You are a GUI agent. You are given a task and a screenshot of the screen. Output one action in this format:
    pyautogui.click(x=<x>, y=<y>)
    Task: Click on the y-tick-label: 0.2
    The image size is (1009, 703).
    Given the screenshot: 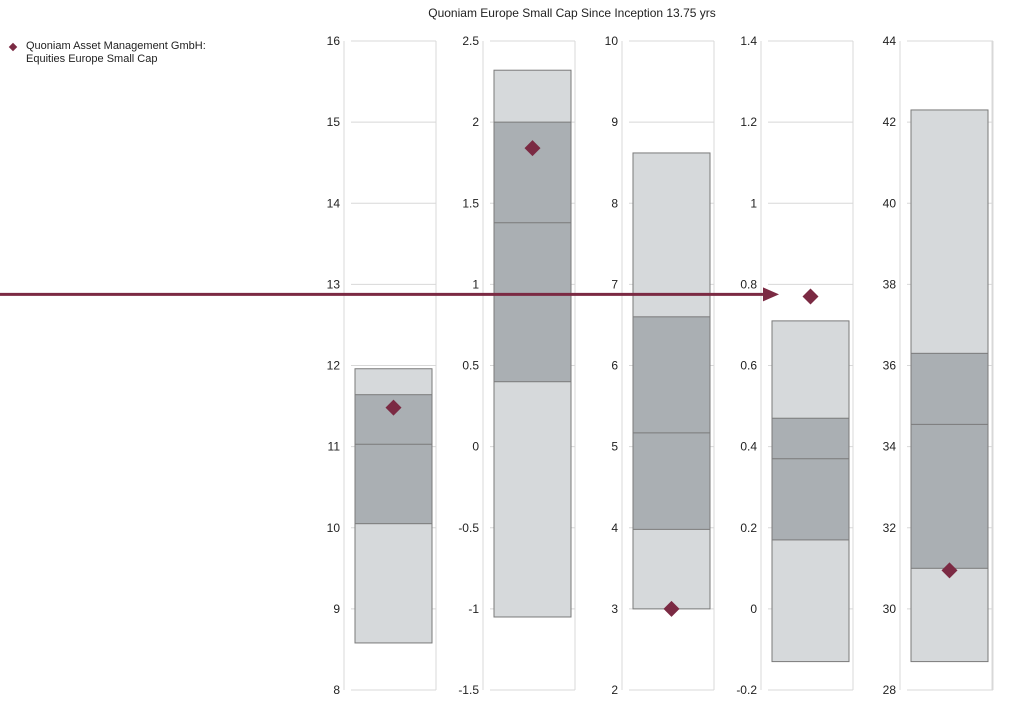 What is the action you would take?
    pyautogui.click(x=748, y=528)
    